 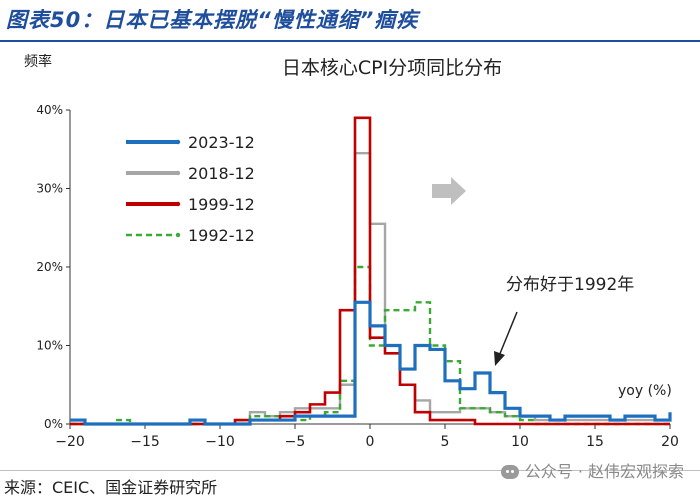 I want to click on y-tick-label: 20%, so click(x=49, y=267).